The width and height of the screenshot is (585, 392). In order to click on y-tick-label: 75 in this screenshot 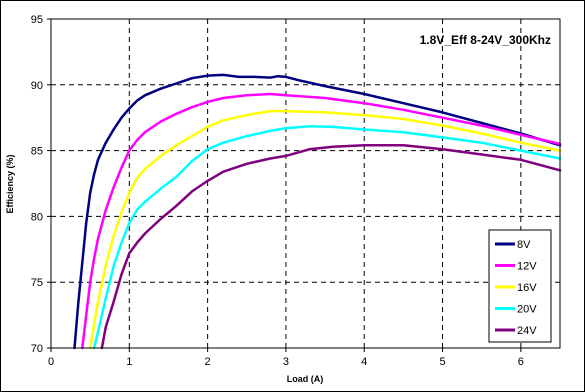, I will do `click(37, 283)`.